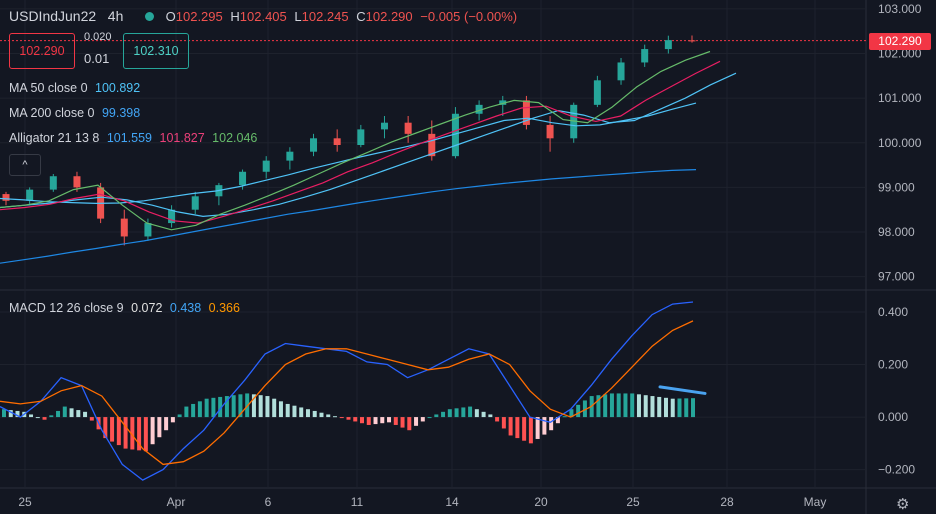 This screenshot has height=514, width=936. What do you see at coordinates (903, 504) in the screenshot?
I see `settings-gear-icon: ⚙` at bounding box center [903, 504].